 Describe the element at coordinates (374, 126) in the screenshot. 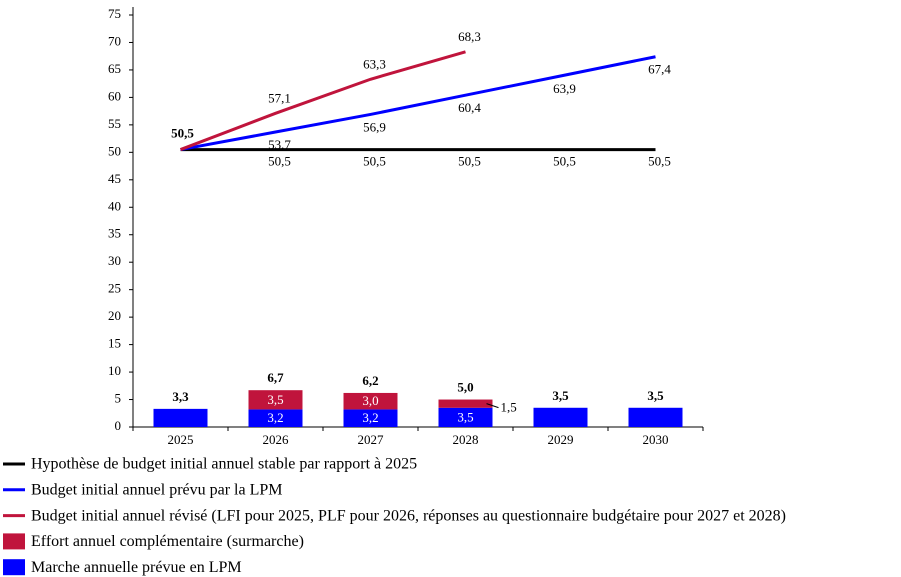

I see `data-label: 56,9` at that location.